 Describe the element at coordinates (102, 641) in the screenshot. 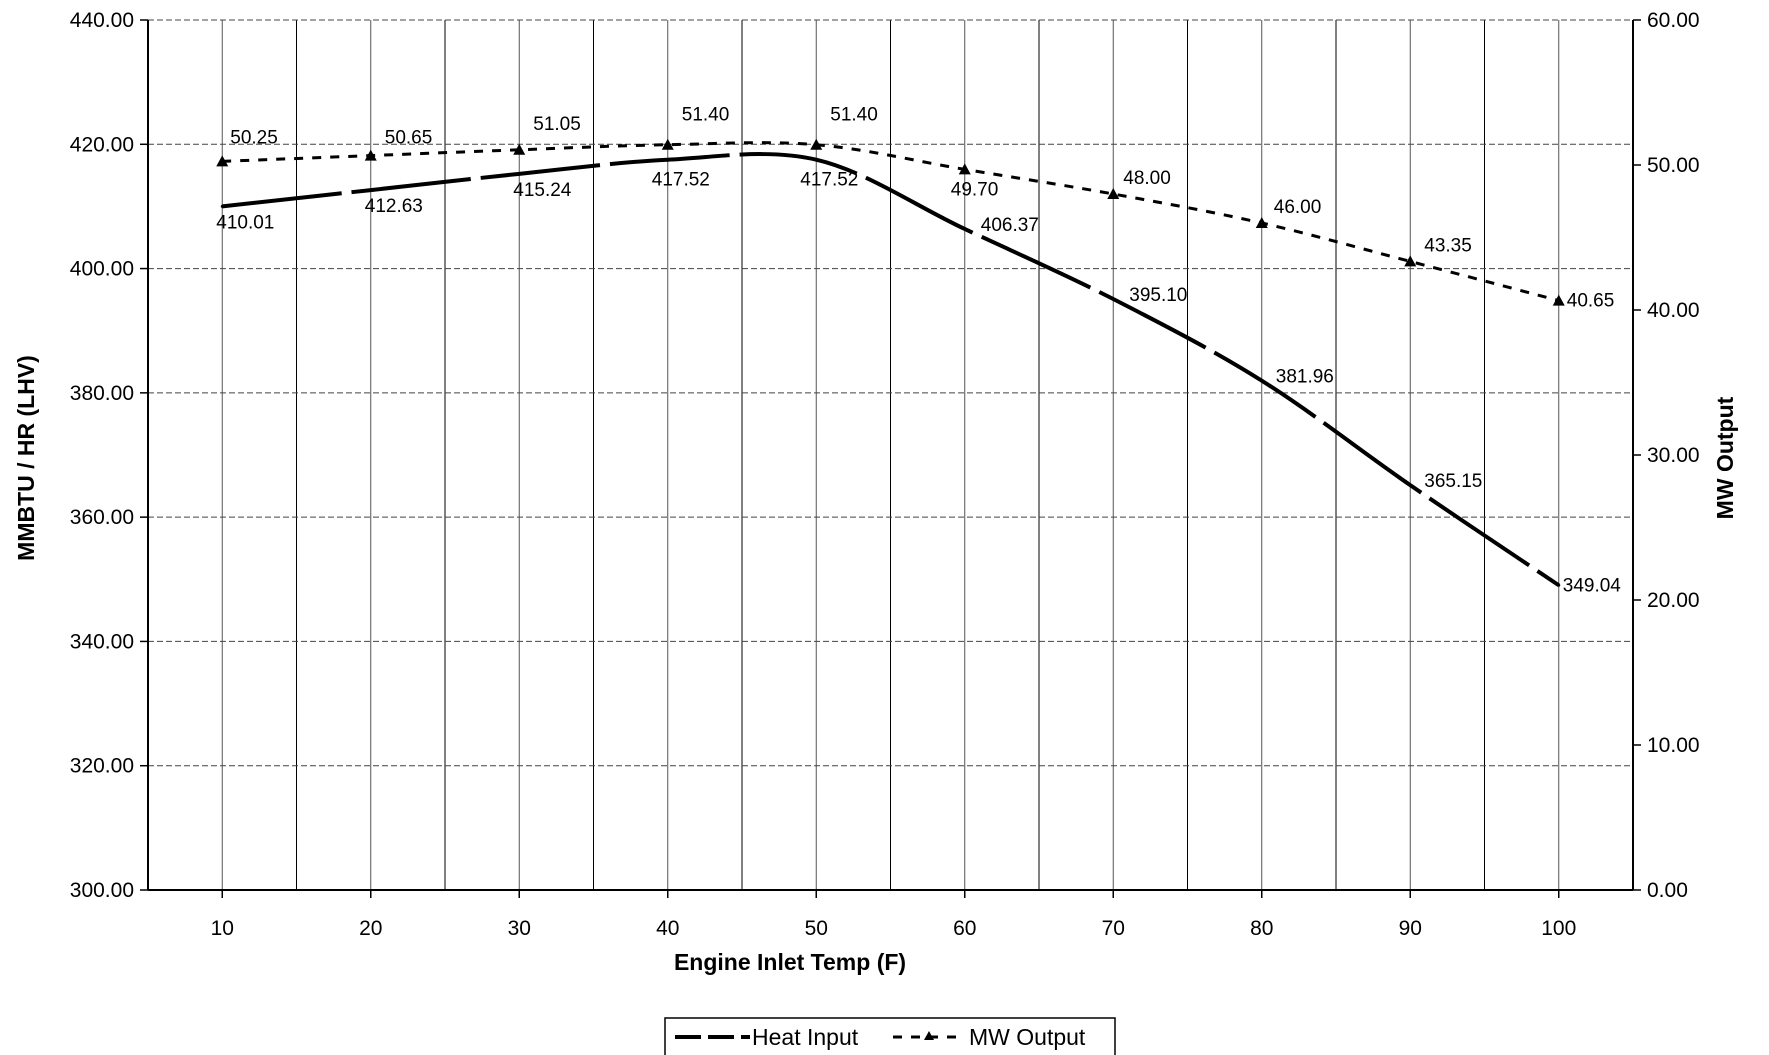

I see `y-axis-tick-label: 340.00` at that location.